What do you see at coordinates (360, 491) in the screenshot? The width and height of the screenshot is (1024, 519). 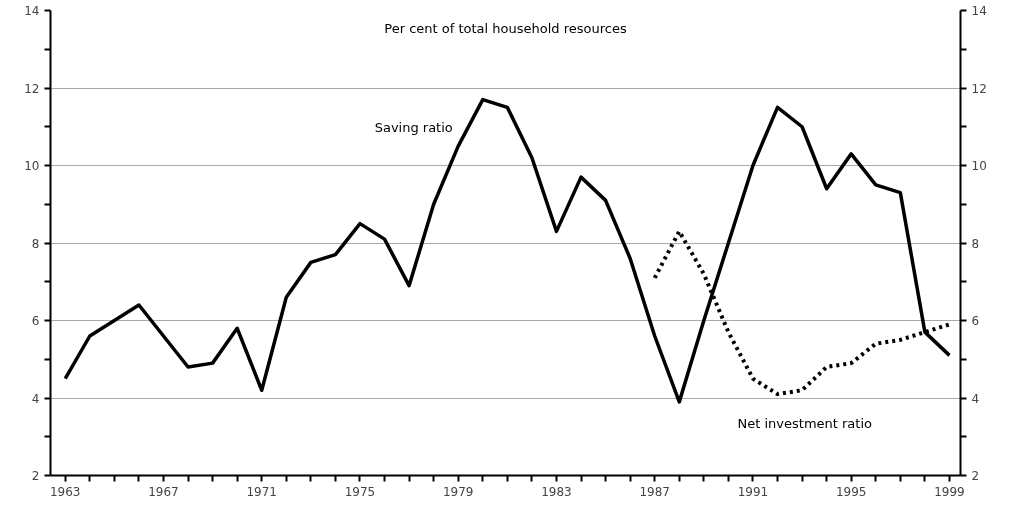 I see `x-tick-label: 1975` at bounding box center [360, 491].